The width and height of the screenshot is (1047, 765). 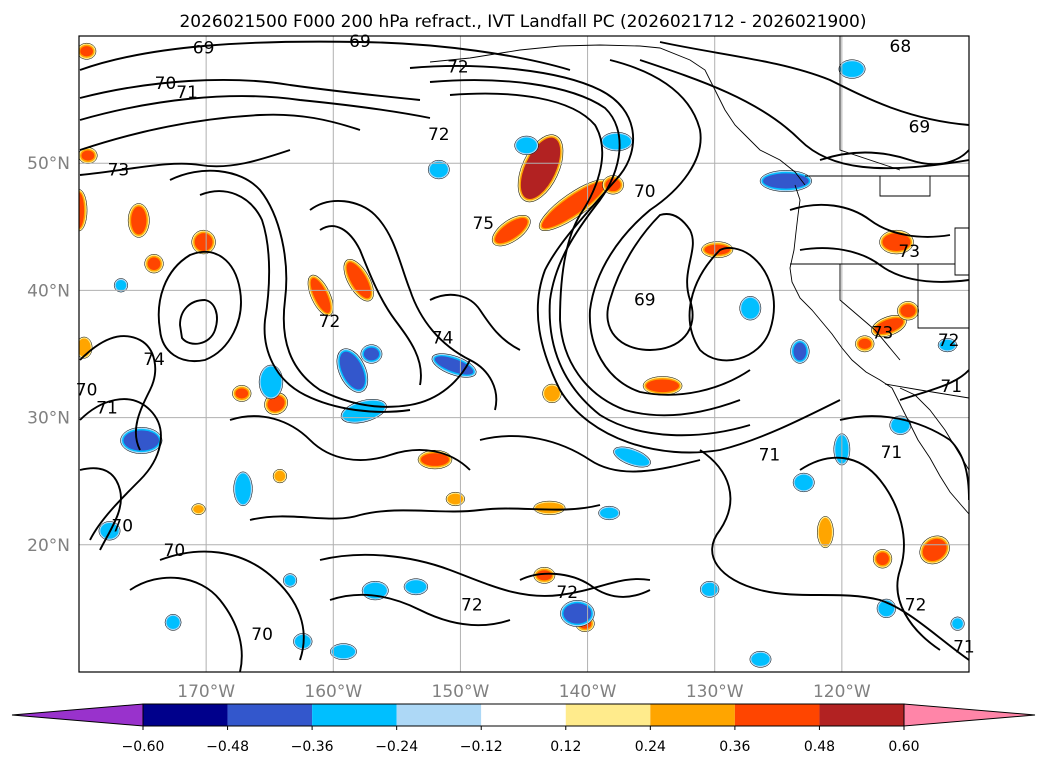 I want to click on latitude-axis: 20°N 30°N 40°N 50°N, so click(x=48, y=355).